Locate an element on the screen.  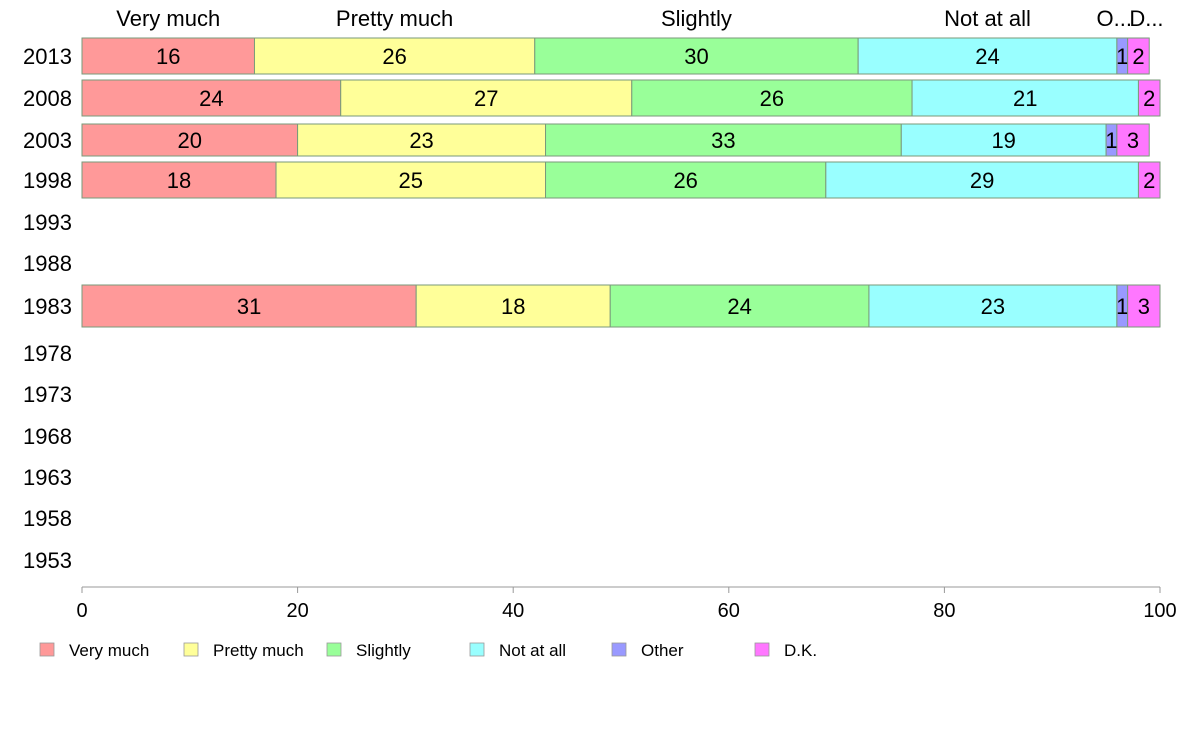
bar-value-label: 29 is located at coordinates (982, 180).